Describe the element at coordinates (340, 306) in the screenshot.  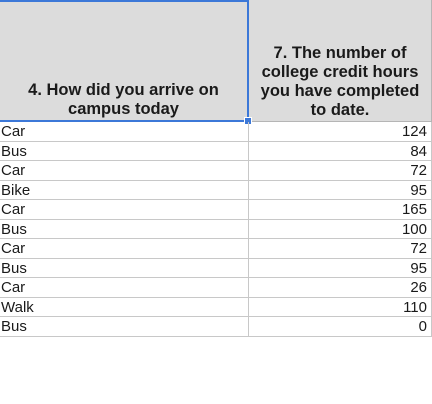
I see `cell-credit-hours: 110` at that location.